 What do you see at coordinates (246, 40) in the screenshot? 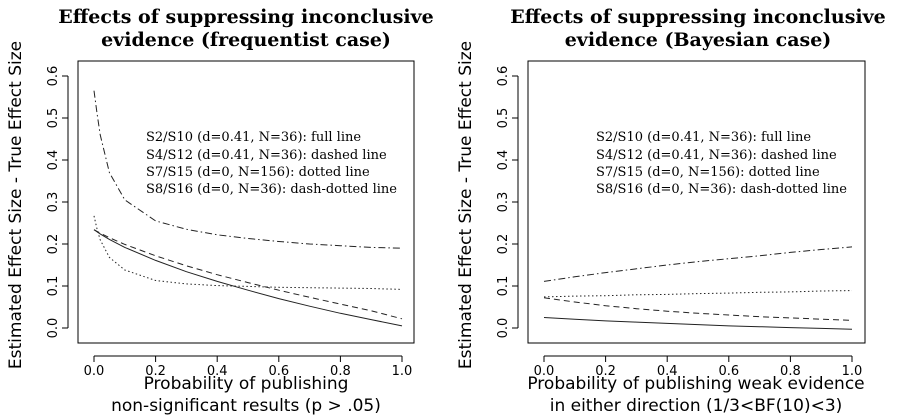
I see `chart-title-line-2: evidence (frequentist case)` at bounding box center [246, 40].